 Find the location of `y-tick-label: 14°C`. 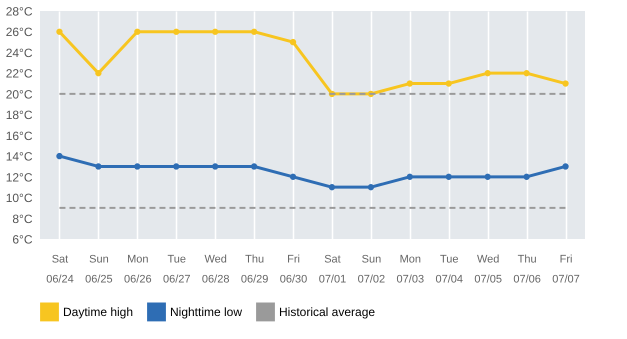

y-tick-label: 14°C is located at coordinates (19, 157).